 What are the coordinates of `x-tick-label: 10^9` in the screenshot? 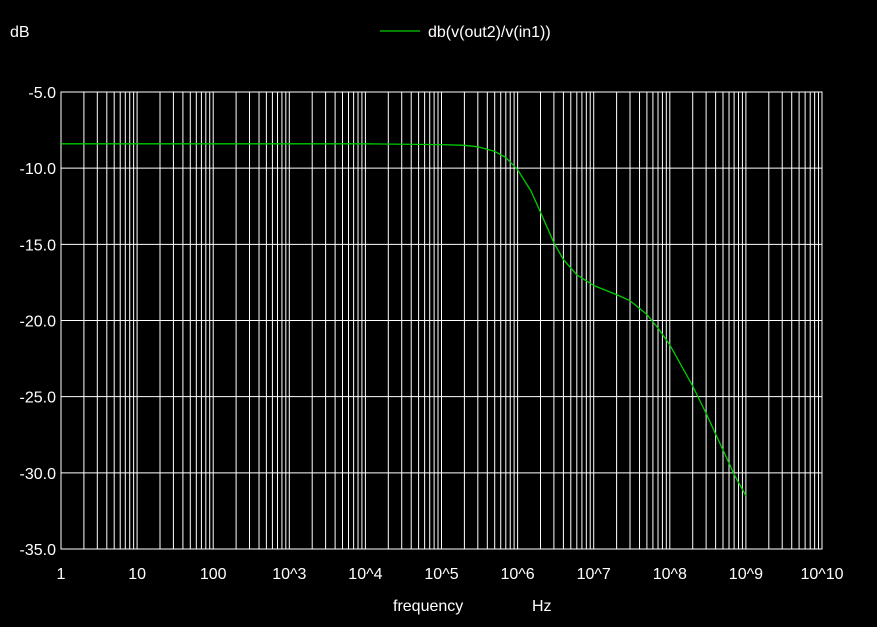 It's located at (746, 574).